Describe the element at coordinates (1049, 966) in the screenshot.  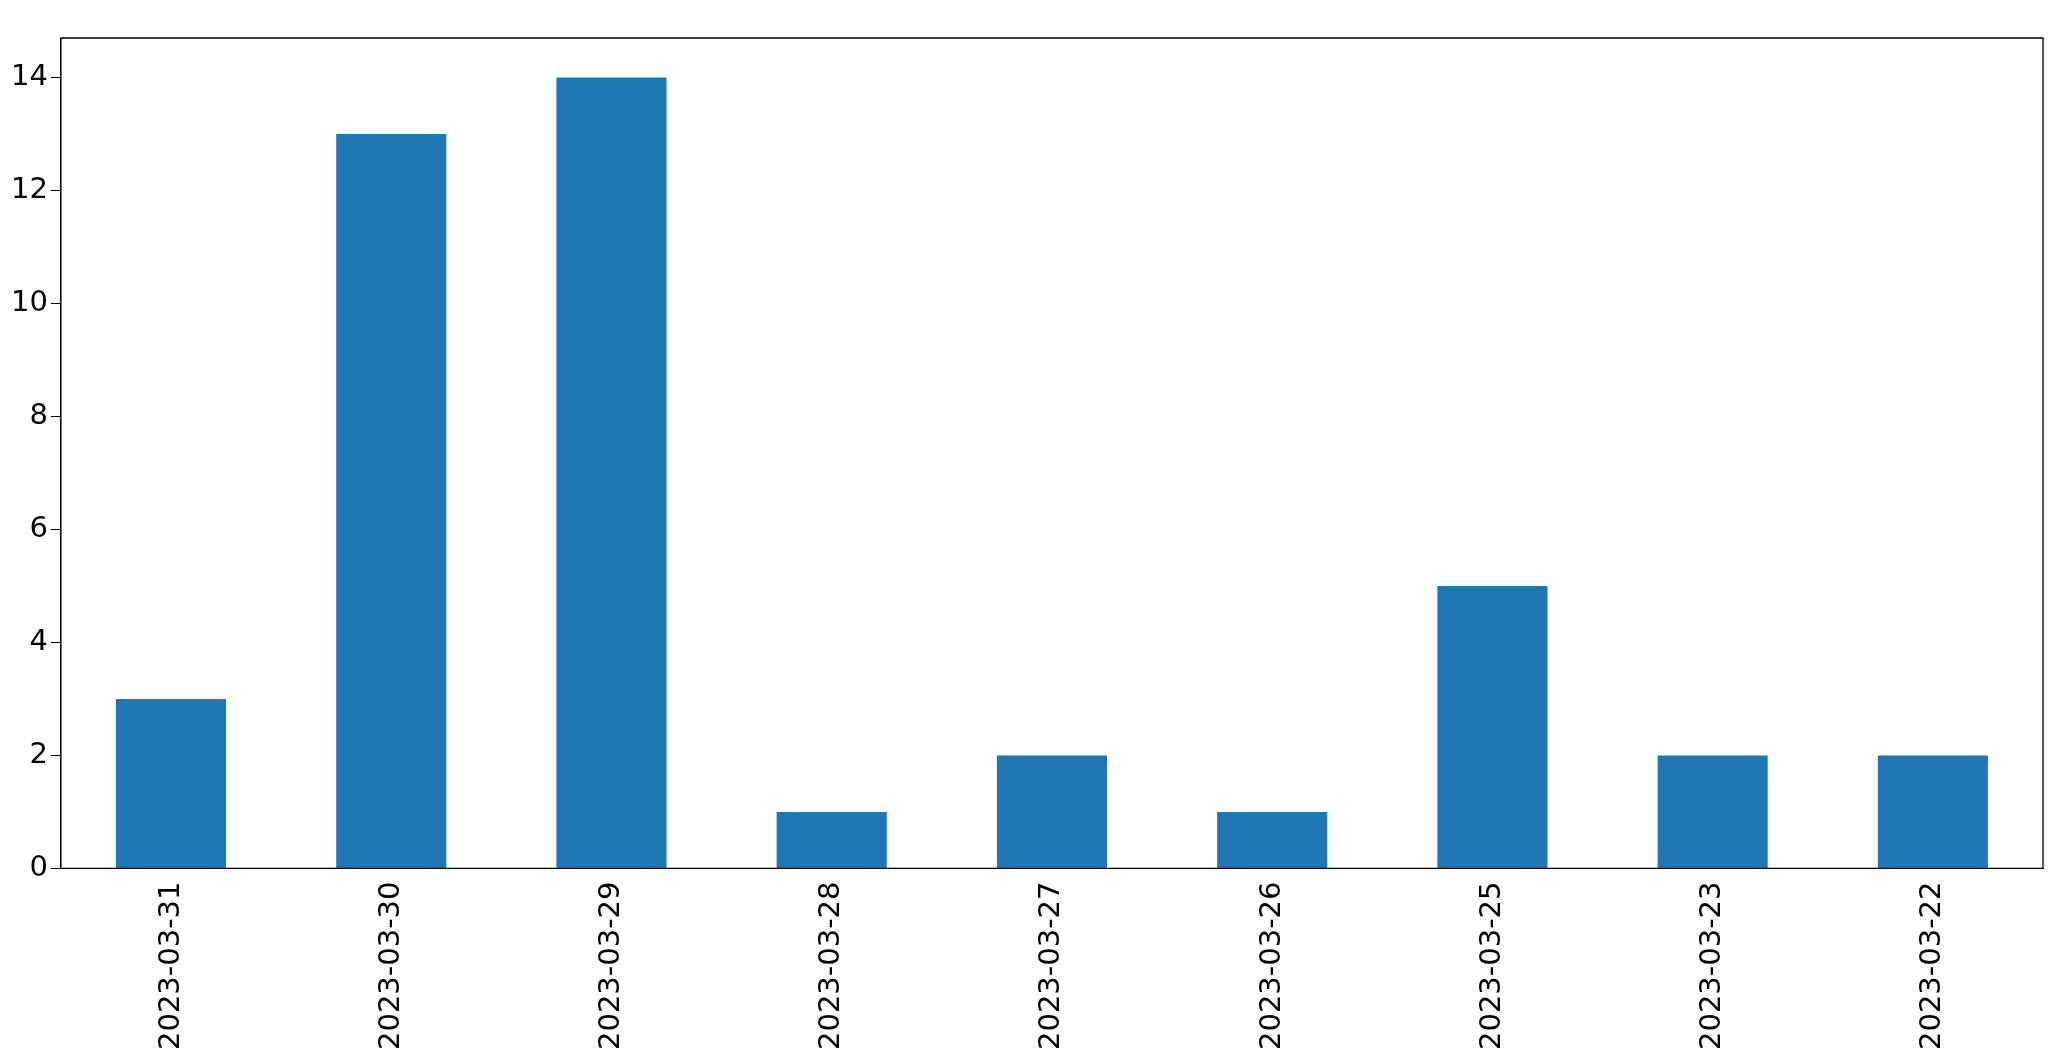
I see `x-tick-label: 2023-03-27` at that location.